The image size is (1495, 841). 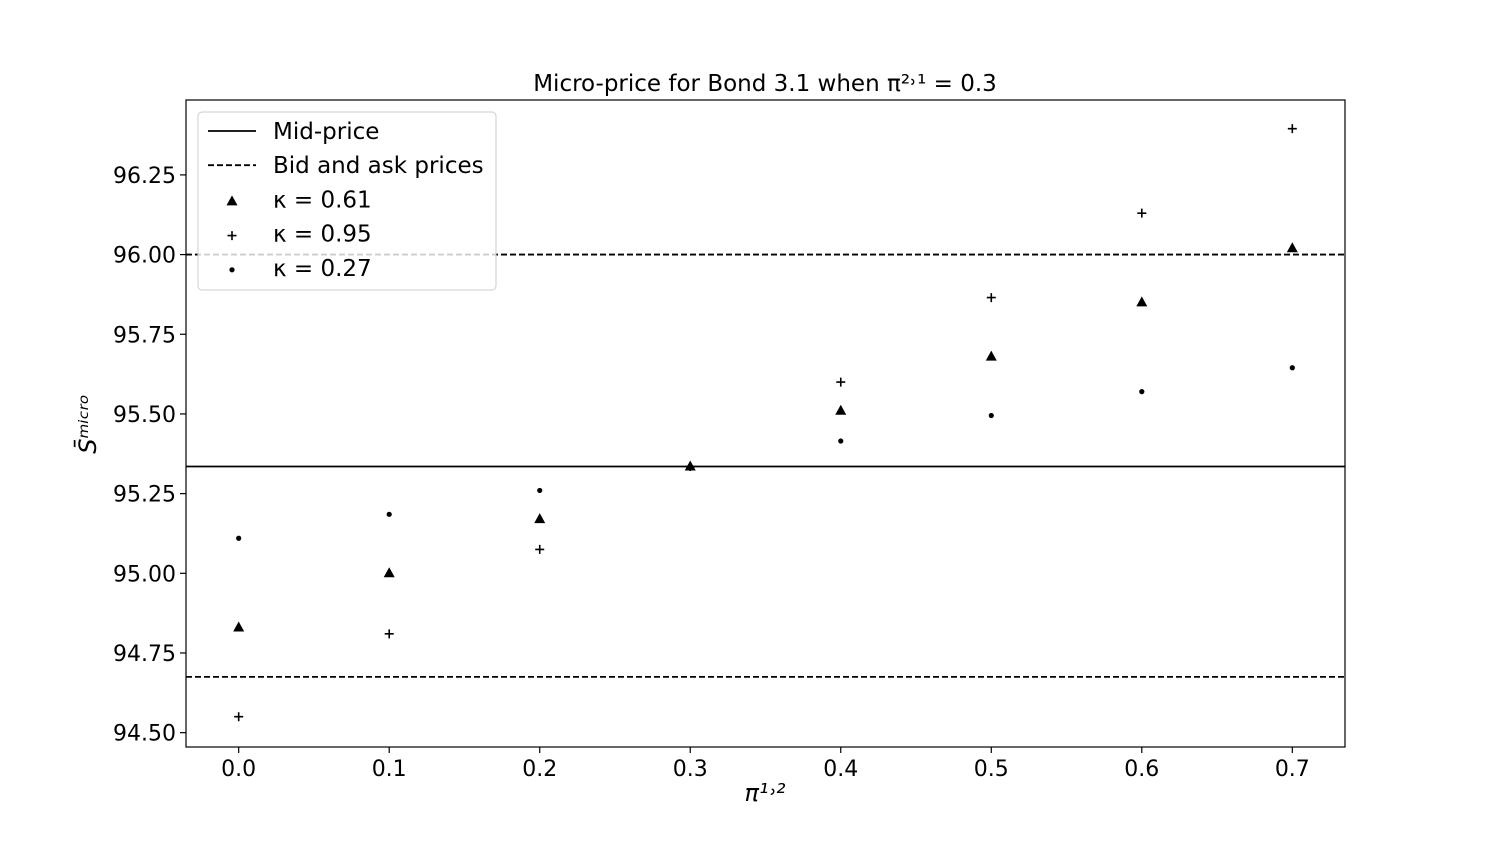 I want to click on chart-title: Micro-price for Bond 3.1 when π²˒¹ = 0.3, so click(x=765, y=84).